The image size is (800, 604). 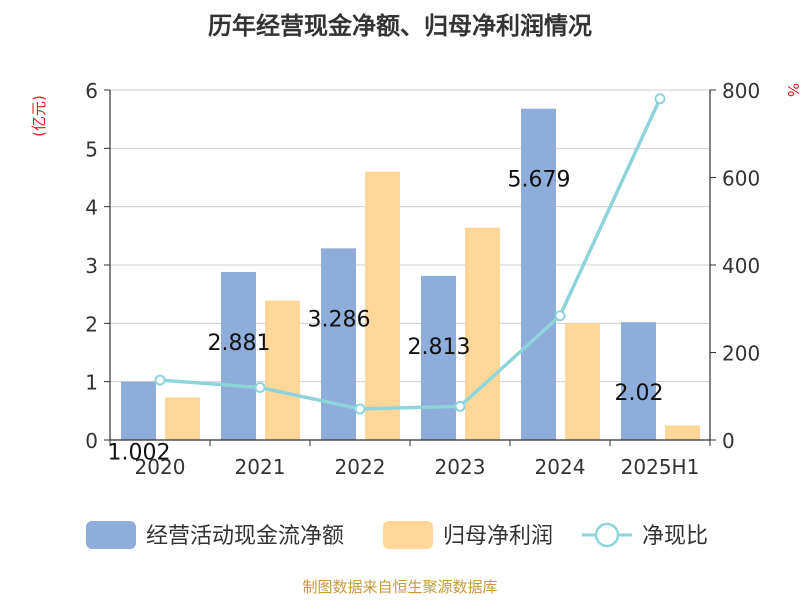 What do you see at coordinates (639, 393) in the screenshot?
I see `data-label-operating-cash-flow: 2.02` at bounding box center [639, 393].